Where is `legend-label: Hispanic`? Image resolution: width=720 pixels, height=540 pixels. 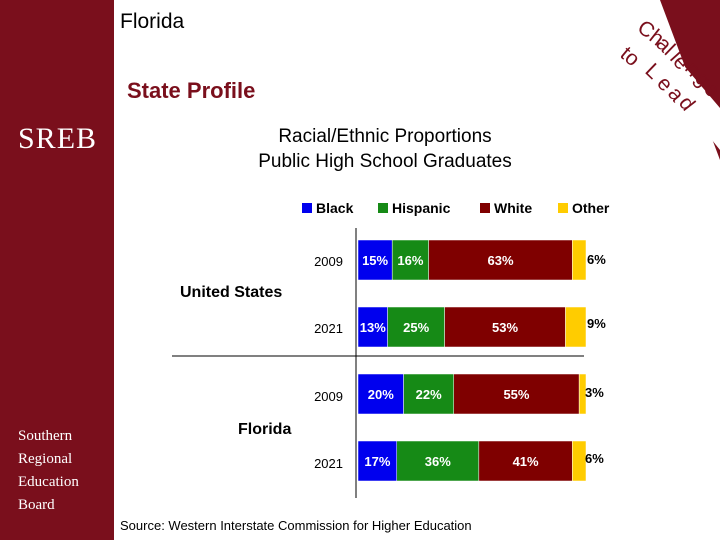
legend-label: Hispanic is located at coordinates (421, 208).